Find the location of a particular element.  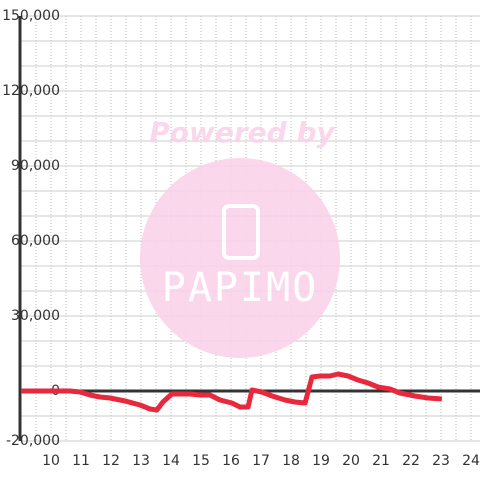

x-tick-label: 21 is located at coordinates (381, 461).